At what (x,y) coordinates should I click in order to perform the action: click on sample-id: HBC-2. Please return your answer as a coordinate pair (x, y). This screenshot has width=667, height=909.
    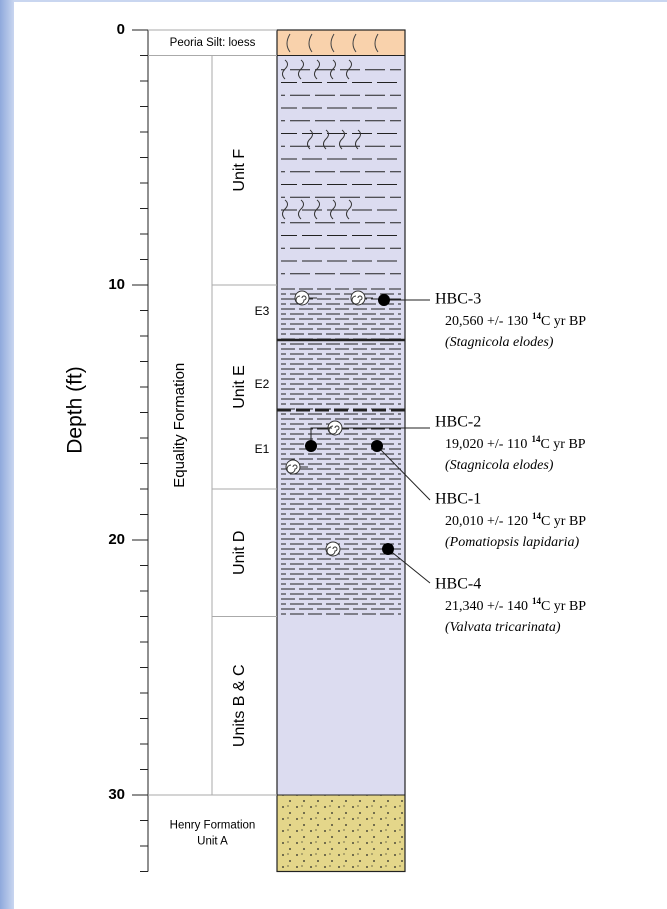
    Looking at the image, I should click on (458, 422).